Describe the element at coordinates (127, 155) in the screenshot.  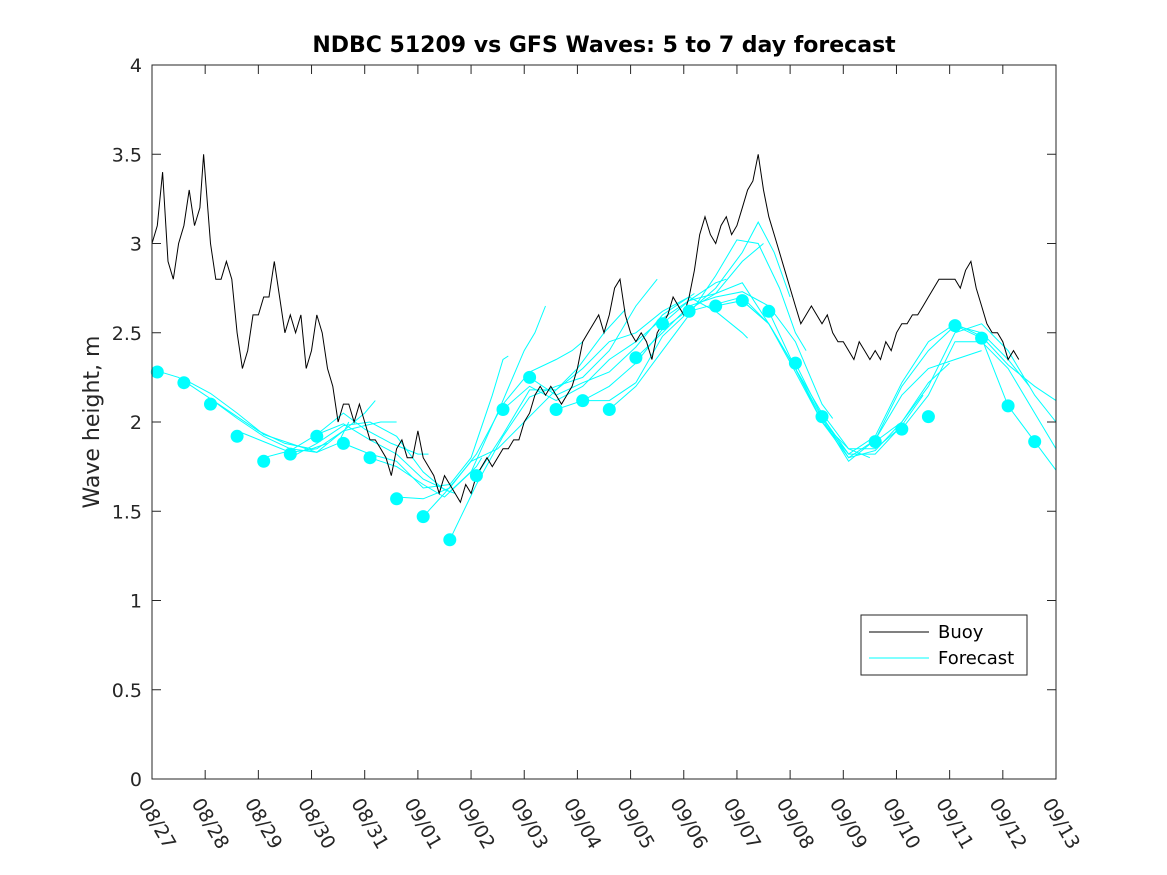
I see `y-tick-label-7: 3.5` at that location.